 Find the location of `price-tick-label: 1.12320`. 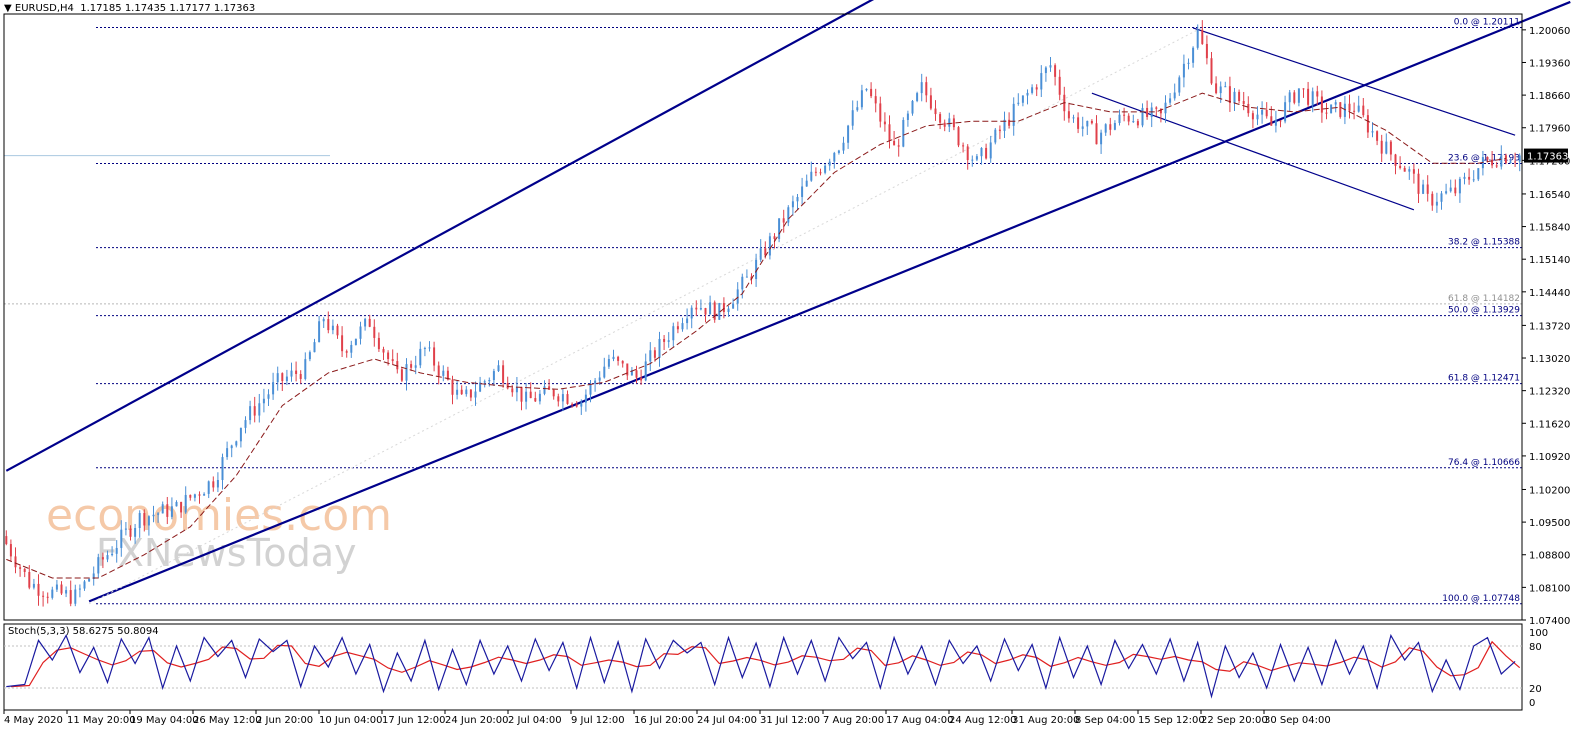

price-tick-label: 1.12320 is located at coordinates (1549, 392).